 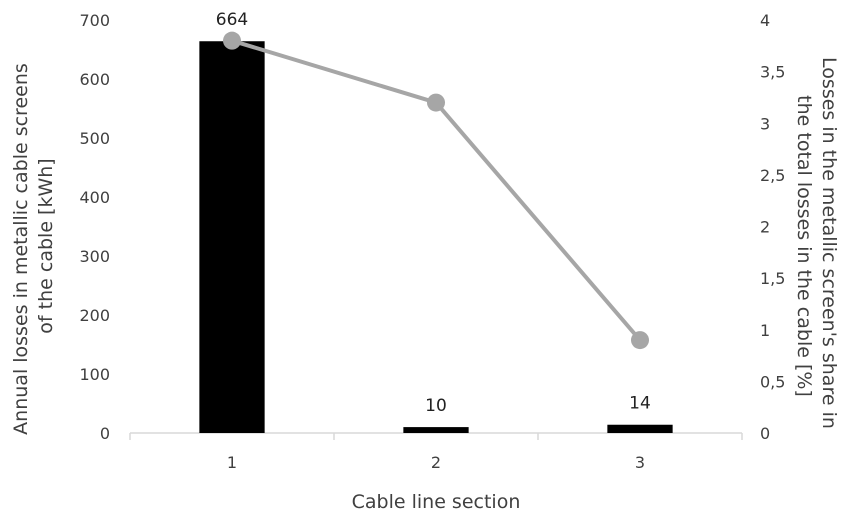 I want to click on right-tick-label: 0,5, so click(x=772, y=381).